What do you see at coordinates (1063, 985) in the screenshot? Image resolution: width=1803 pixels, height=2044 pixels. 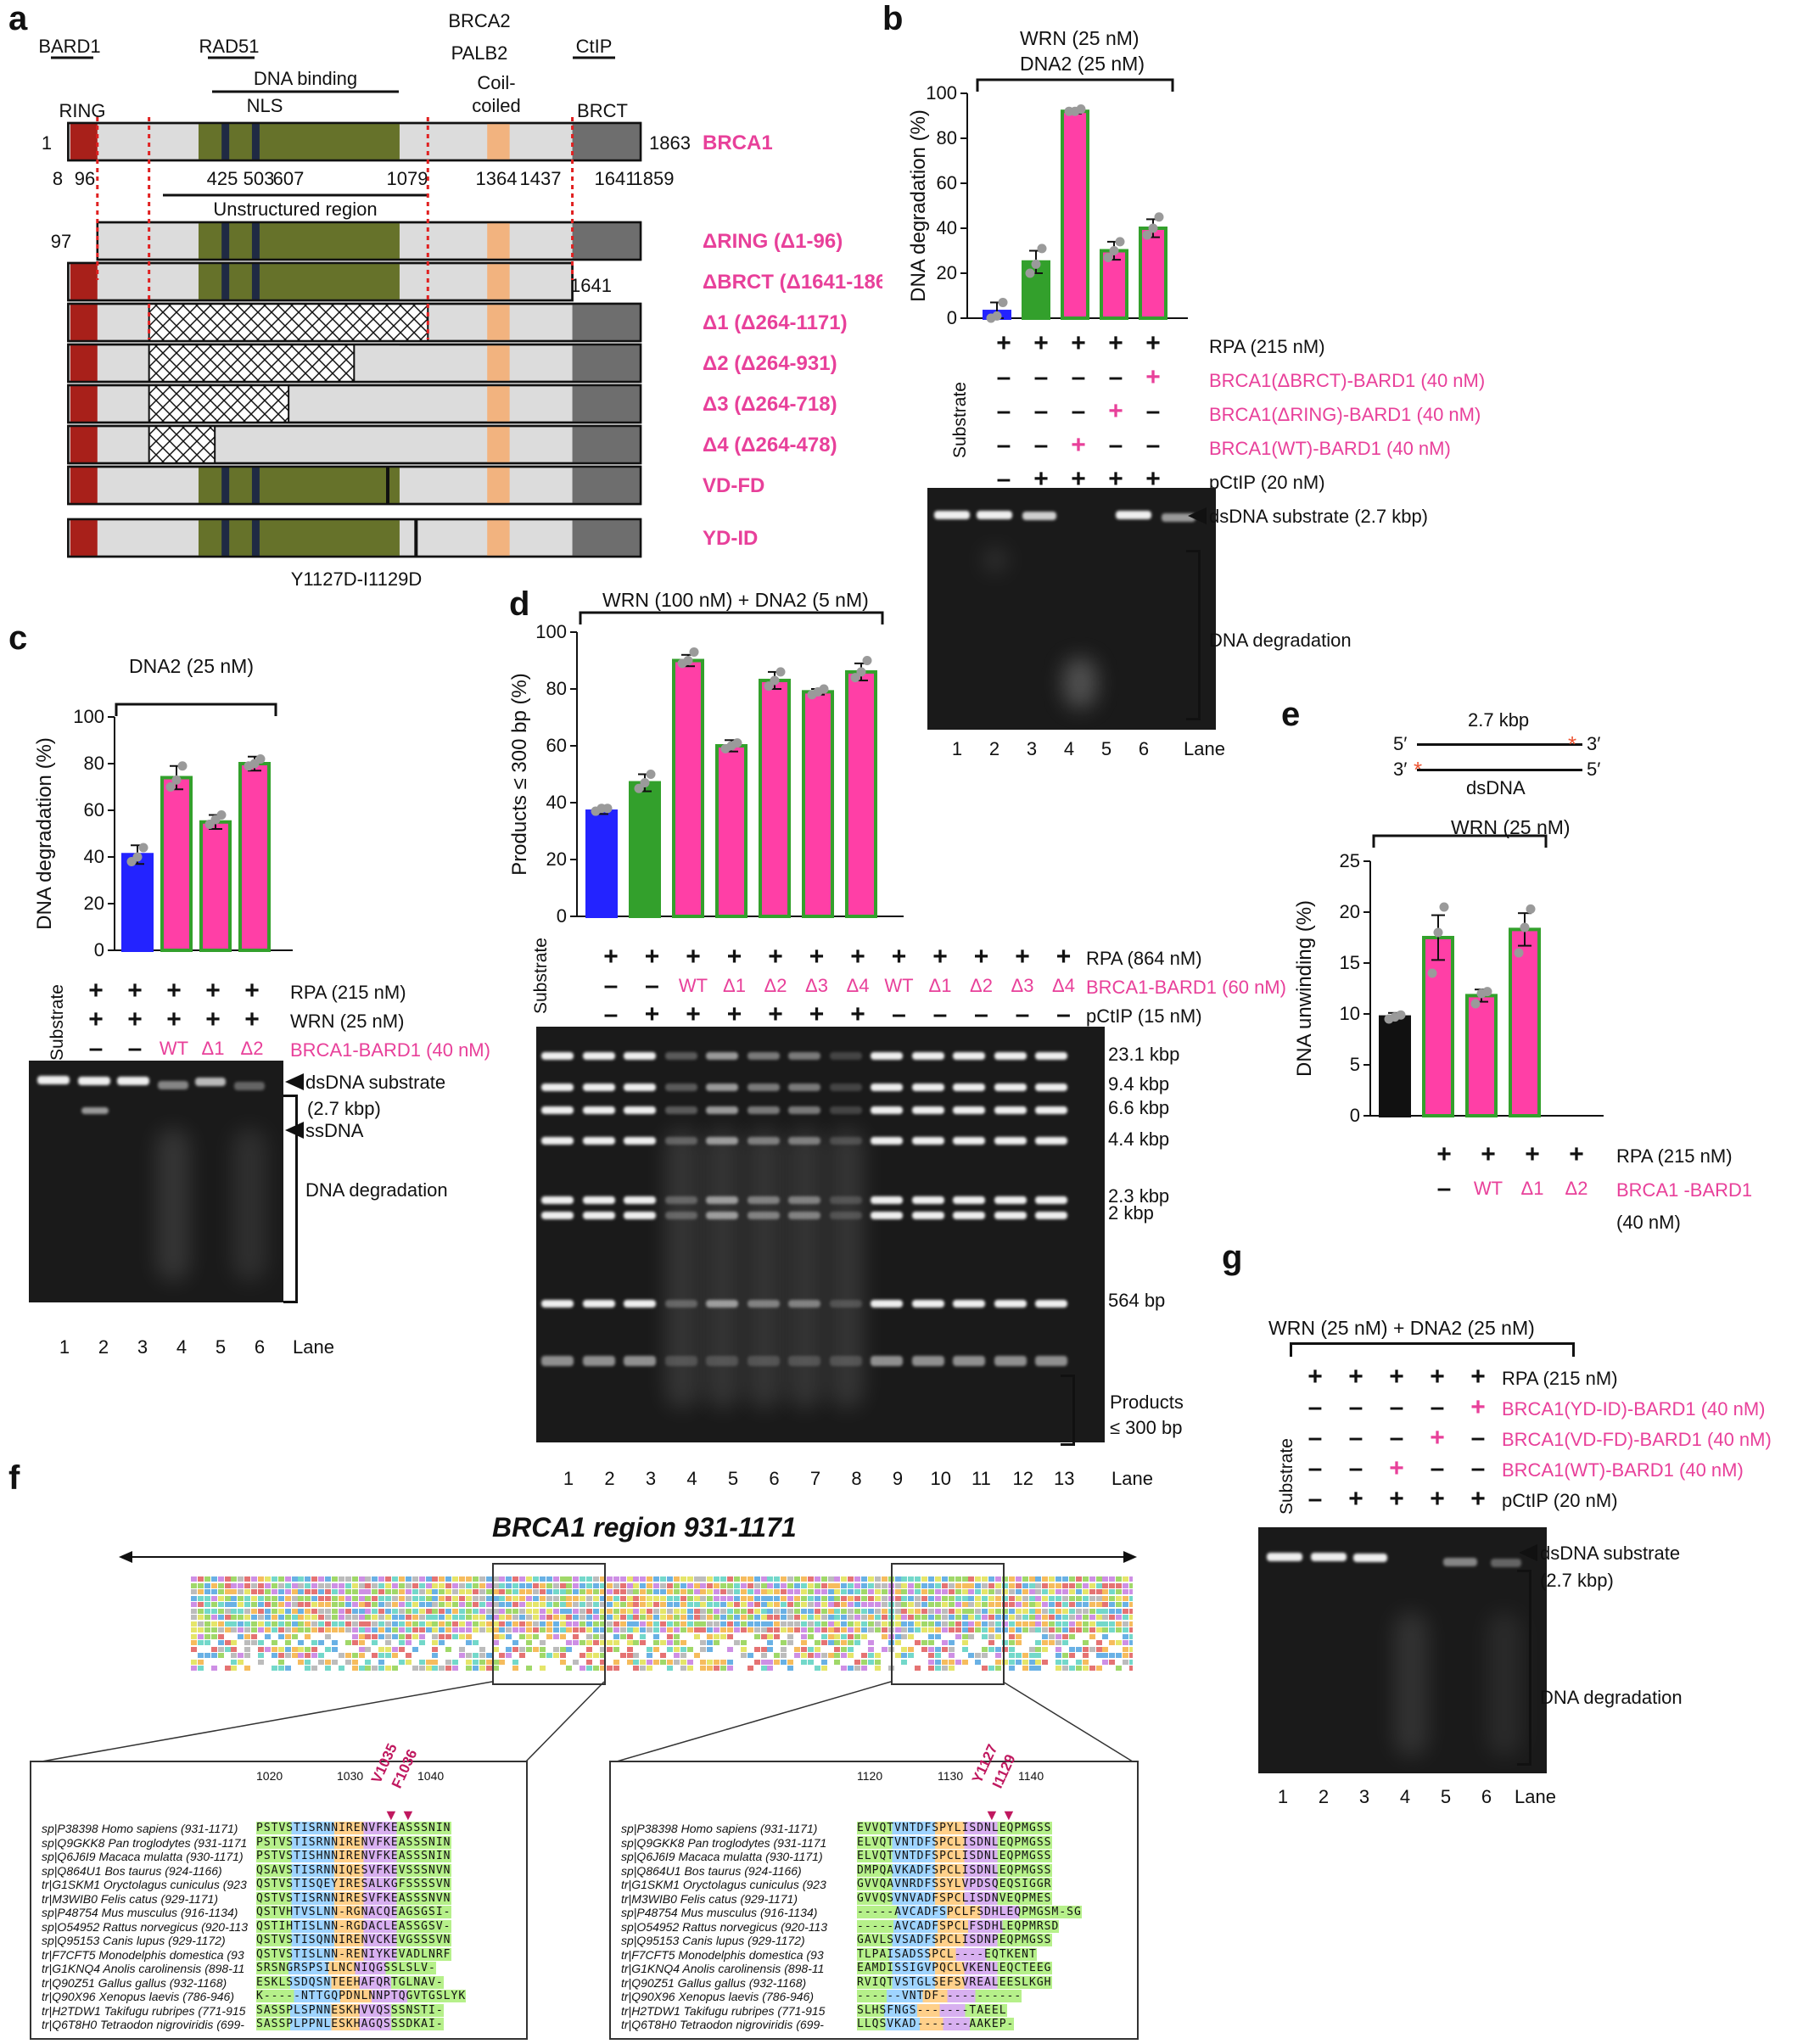 I see `condition-sign: Δ4` at bounding box center [1063, 985].